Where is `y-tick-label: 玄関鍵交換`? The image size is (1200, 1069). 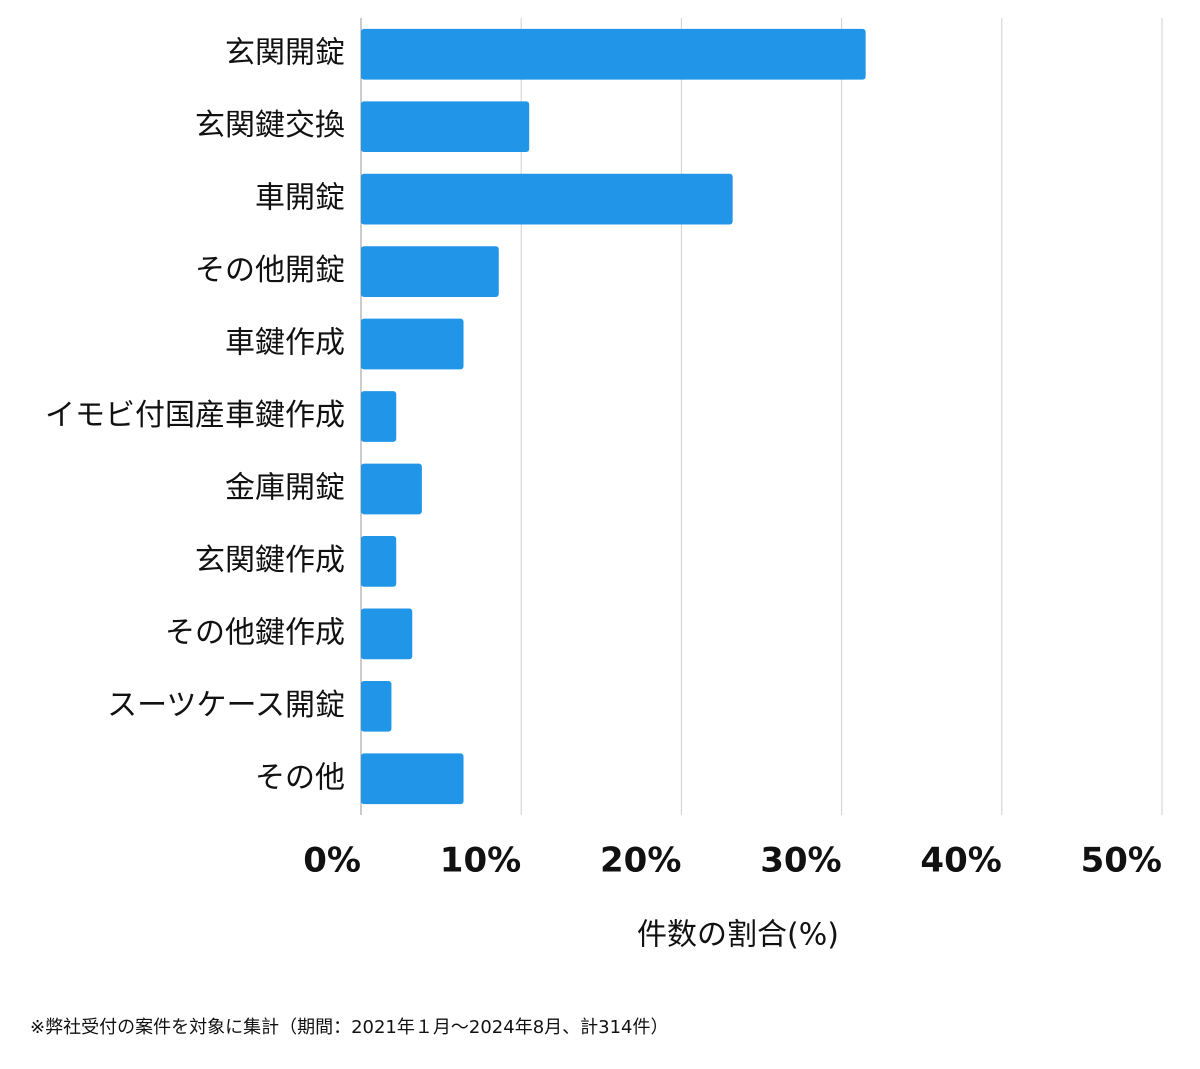 y-tick-label: 玄関鍵交換 is located at coordinates (270, 125).